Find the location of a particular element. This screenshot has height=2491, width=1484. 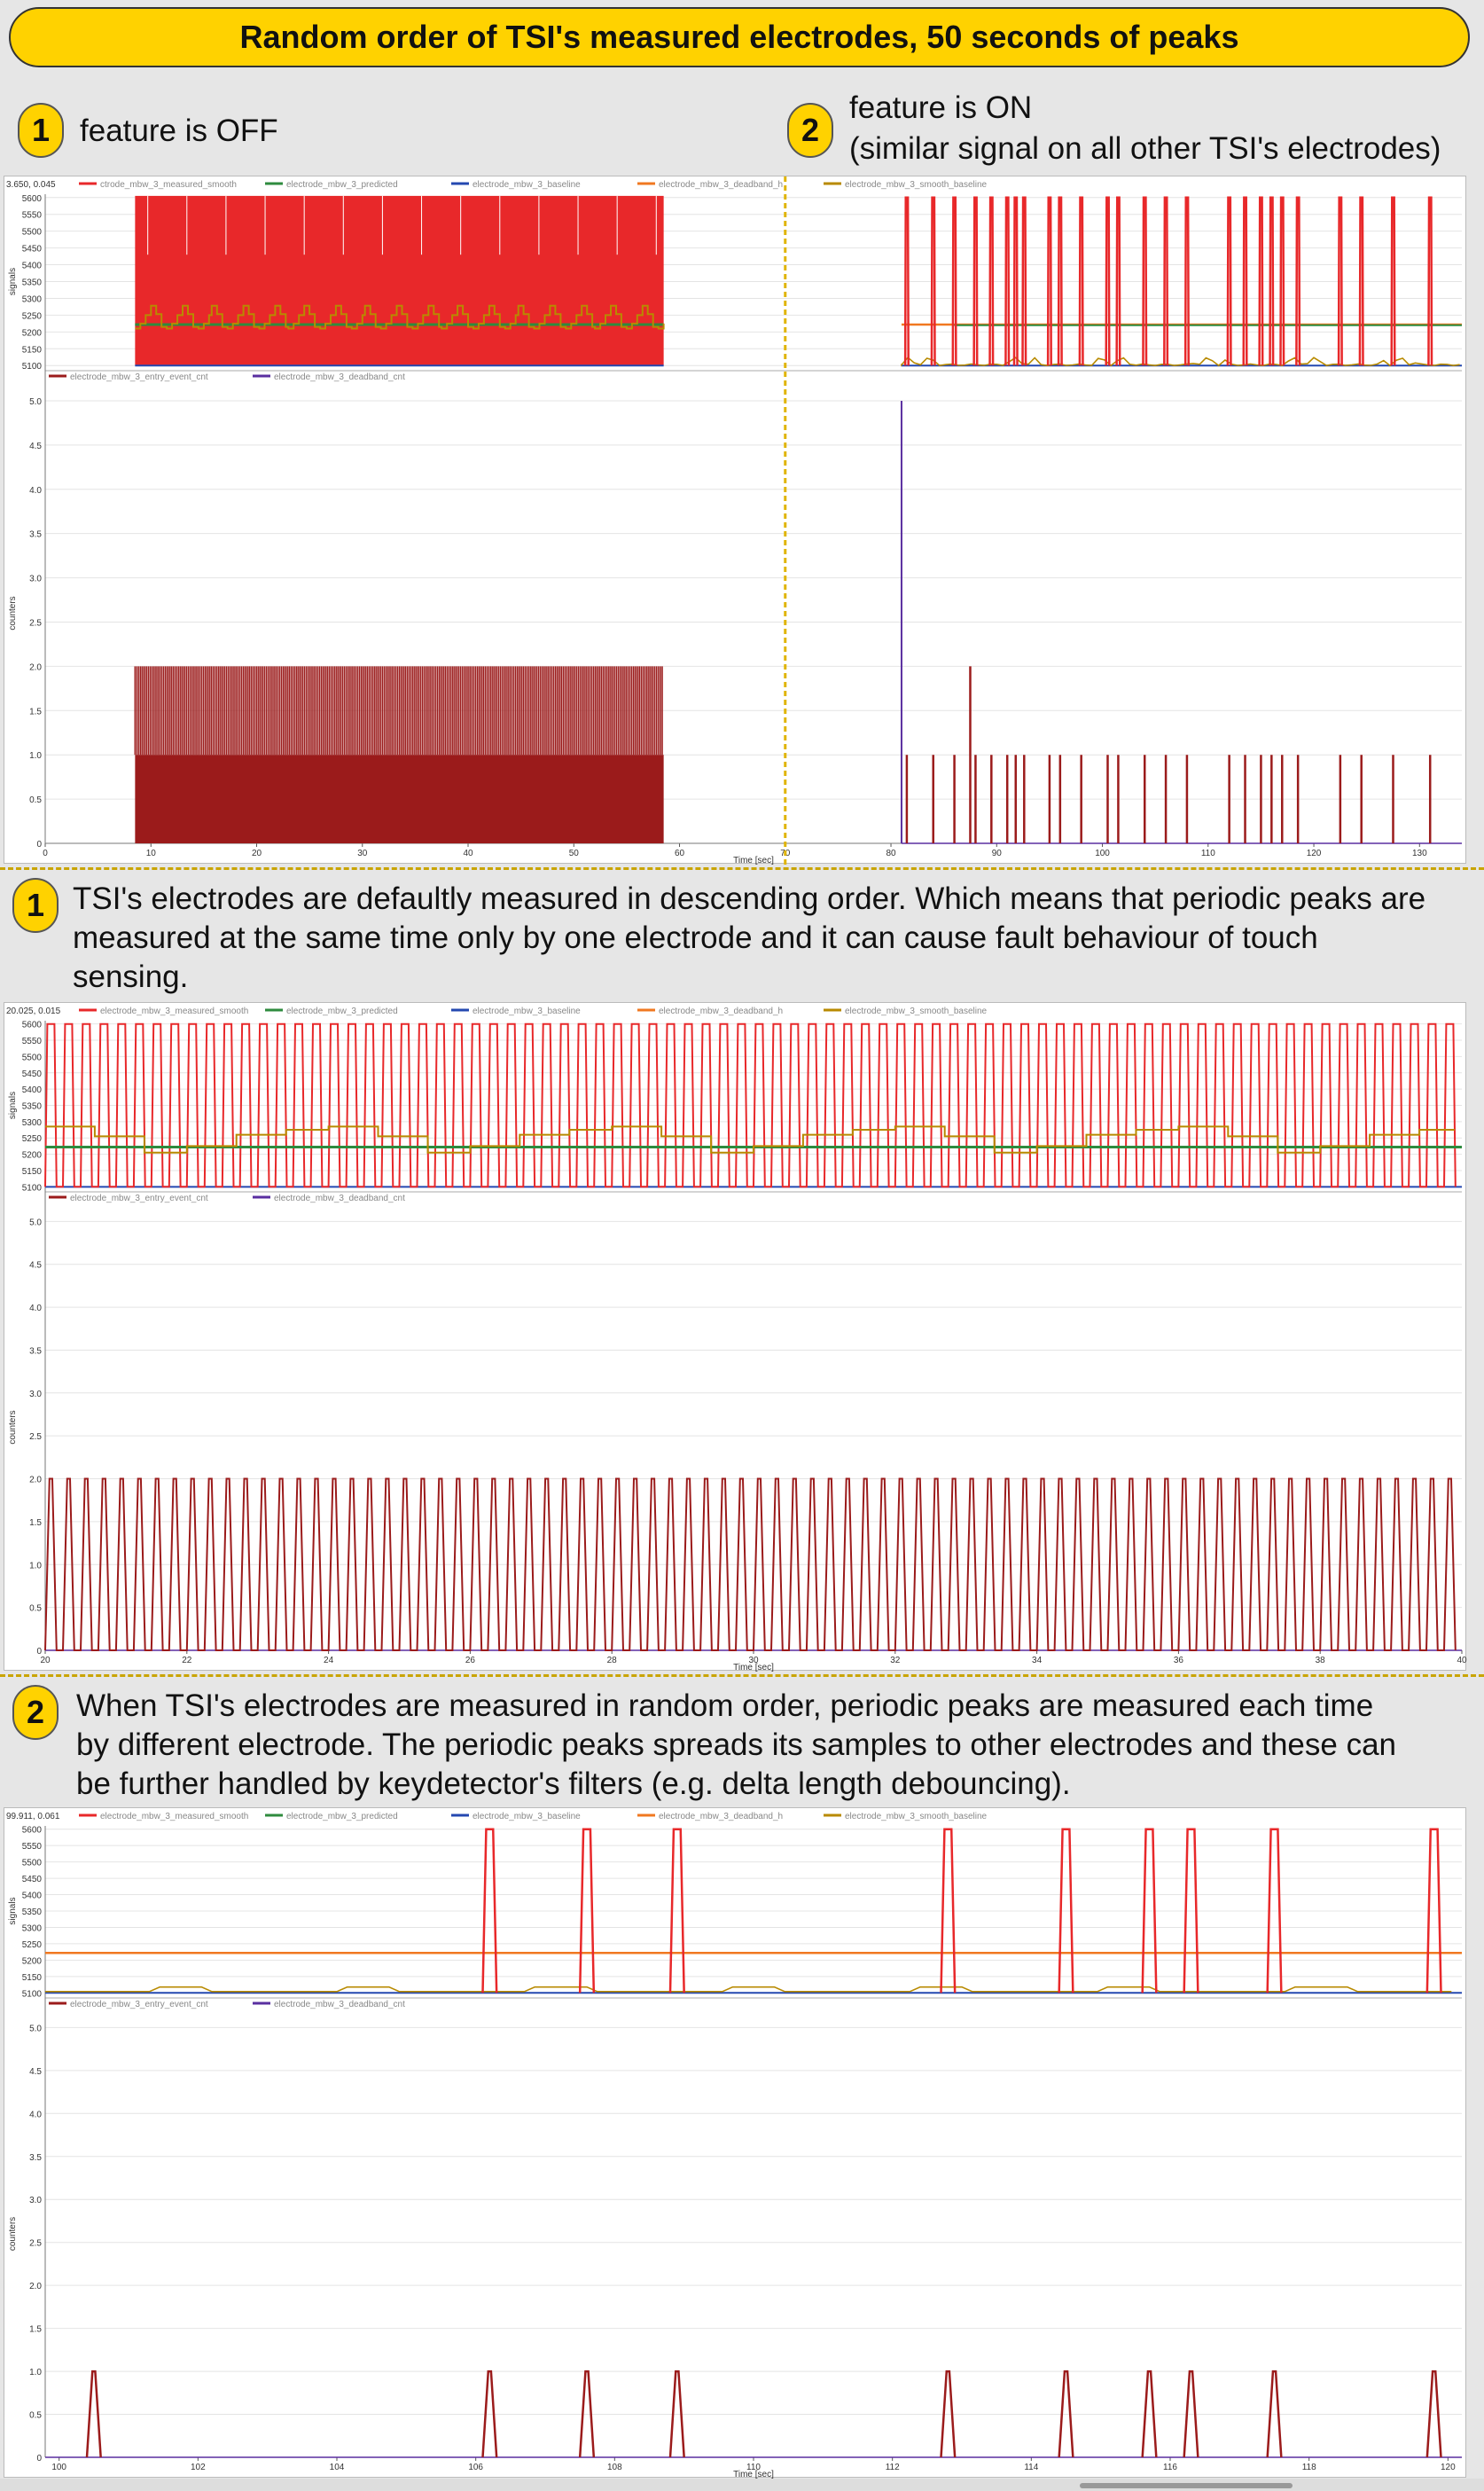

y-tick-label: 5550 is located at coordinates (32, 216).